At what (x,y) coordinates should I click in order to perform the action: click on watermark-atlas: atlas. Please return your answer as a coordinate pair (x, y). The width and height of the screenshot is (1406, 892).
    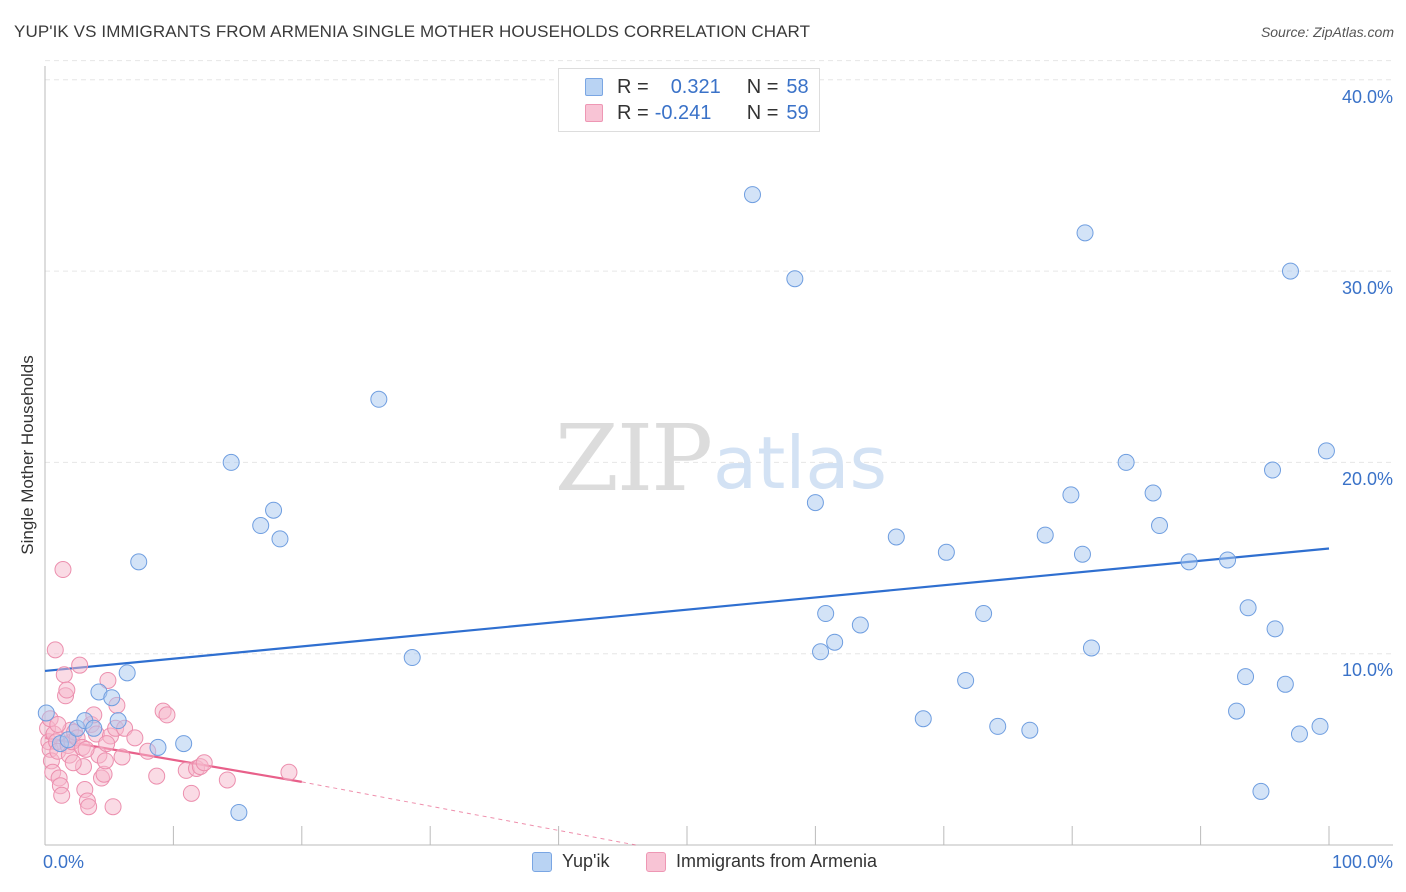
    Looking at the image, I should click on (800, 463).